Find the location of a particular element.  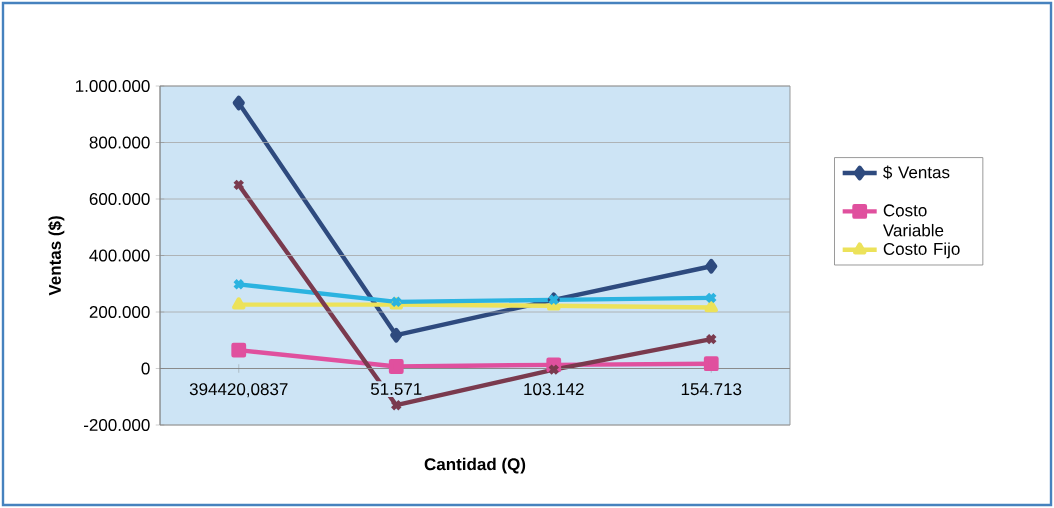

y-tick-label: 200.000 is located at coordinates (119, 312).